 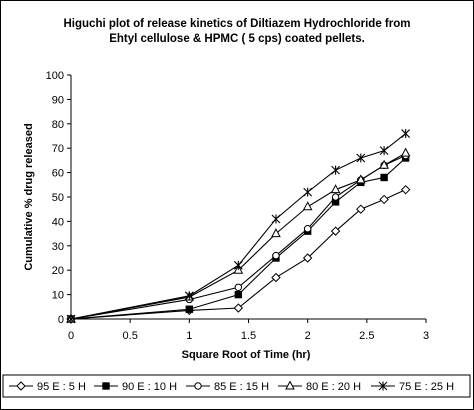 What do you see at coordinates (55, 76) in the screenshot?
I see `y-tick-label: 100` at bounding box center [55, 76].